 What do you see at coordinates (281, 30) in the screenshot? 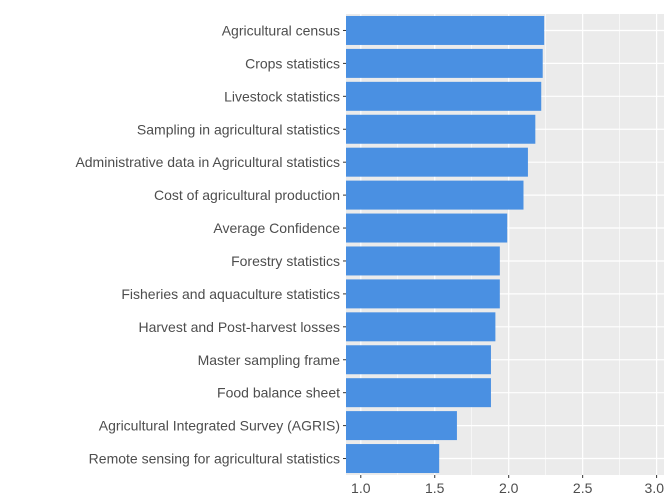
I see `y-tick-label: Agricultural census` at bounding box center [281, 30].